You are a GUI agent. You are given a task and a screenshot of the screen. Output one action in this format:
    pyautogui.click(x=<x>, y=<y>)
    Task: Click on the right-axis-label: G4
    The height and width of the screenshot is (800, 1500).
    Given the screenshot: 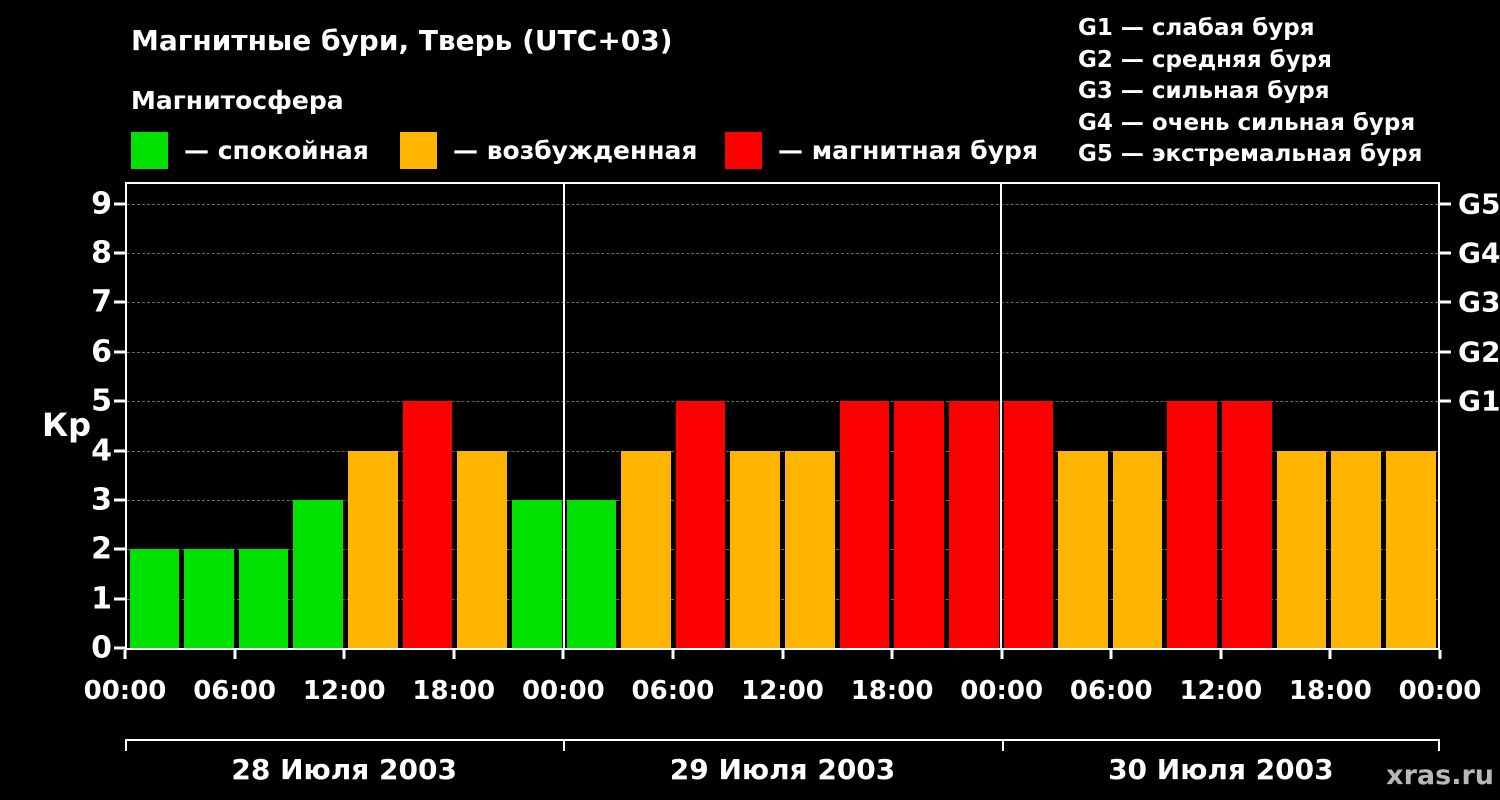 What is the action you would take?
    pyautogui.click(x=1479, y=253)
    